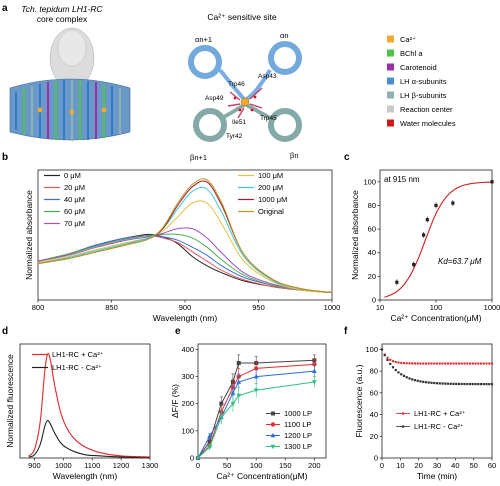 Image resolution: width=500 pixels, height=486 pixels. Describe the element at coordinates (355, 235) in the screenshot. I see `y-axis-label: Normalized absorbance` at that location.